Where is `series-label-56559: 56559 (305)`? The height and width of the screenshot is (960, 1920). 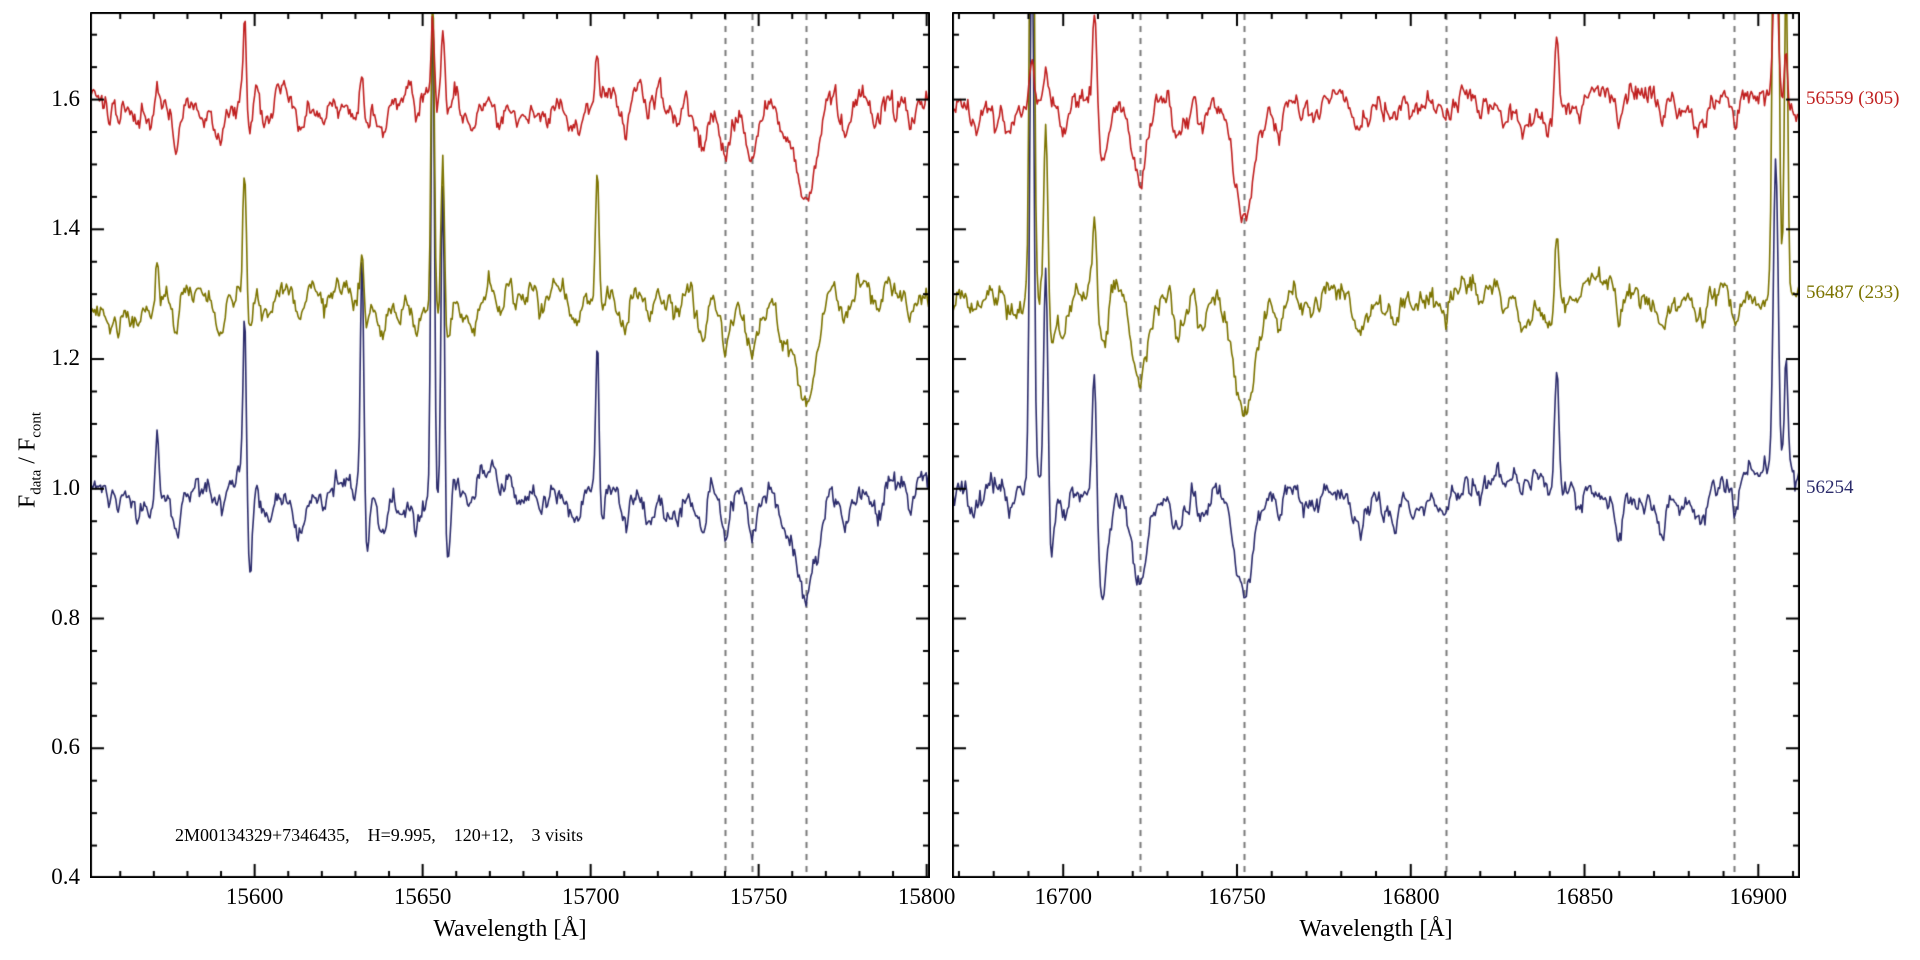 series-label-56559: 56559 (305) is located at coordinates (1853, 98).